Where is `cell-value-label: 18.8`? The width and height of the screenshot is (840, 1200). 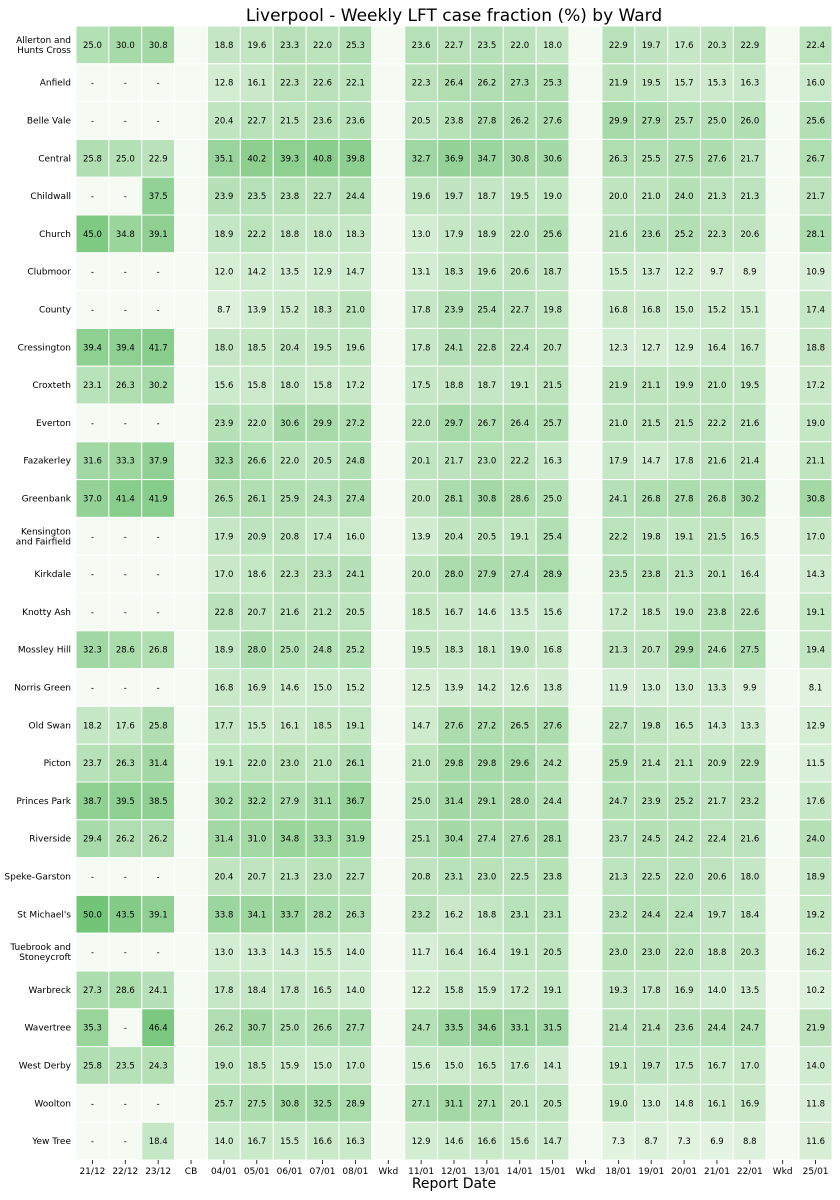
cell-value-label: 18.8 is located at coordinates (454, 386).